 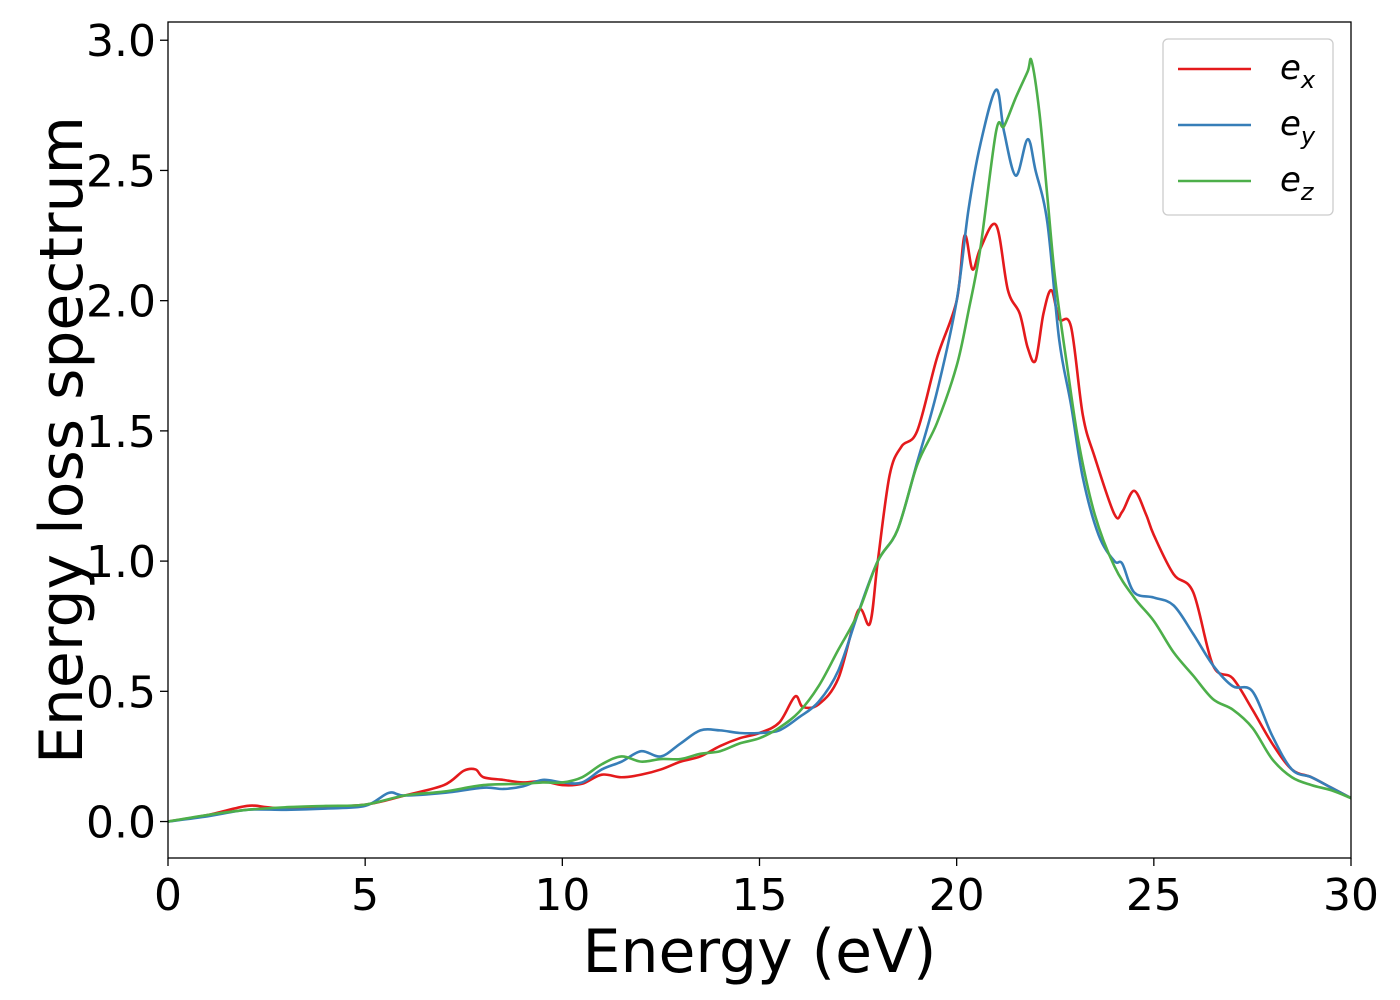 I want to click on x-tick-label: 15, so click(x=760, y=895).